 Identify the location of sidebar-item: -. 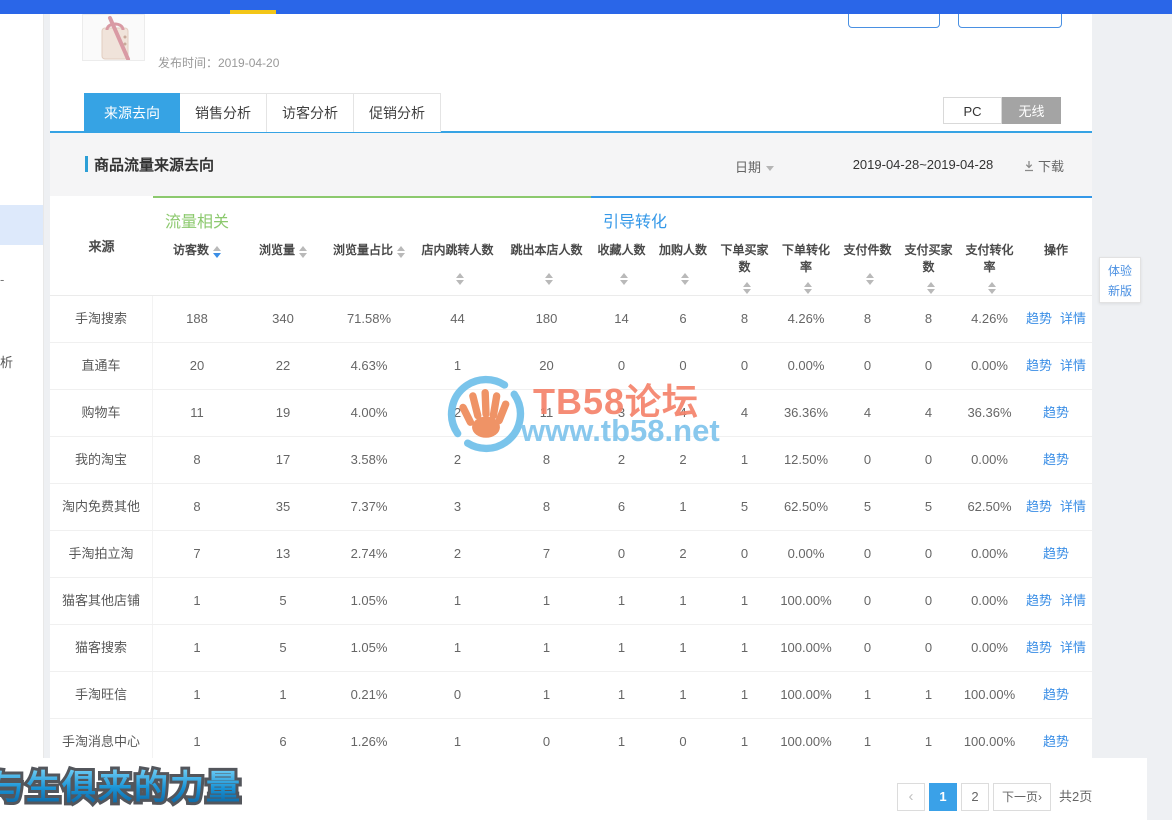
(2, 279).